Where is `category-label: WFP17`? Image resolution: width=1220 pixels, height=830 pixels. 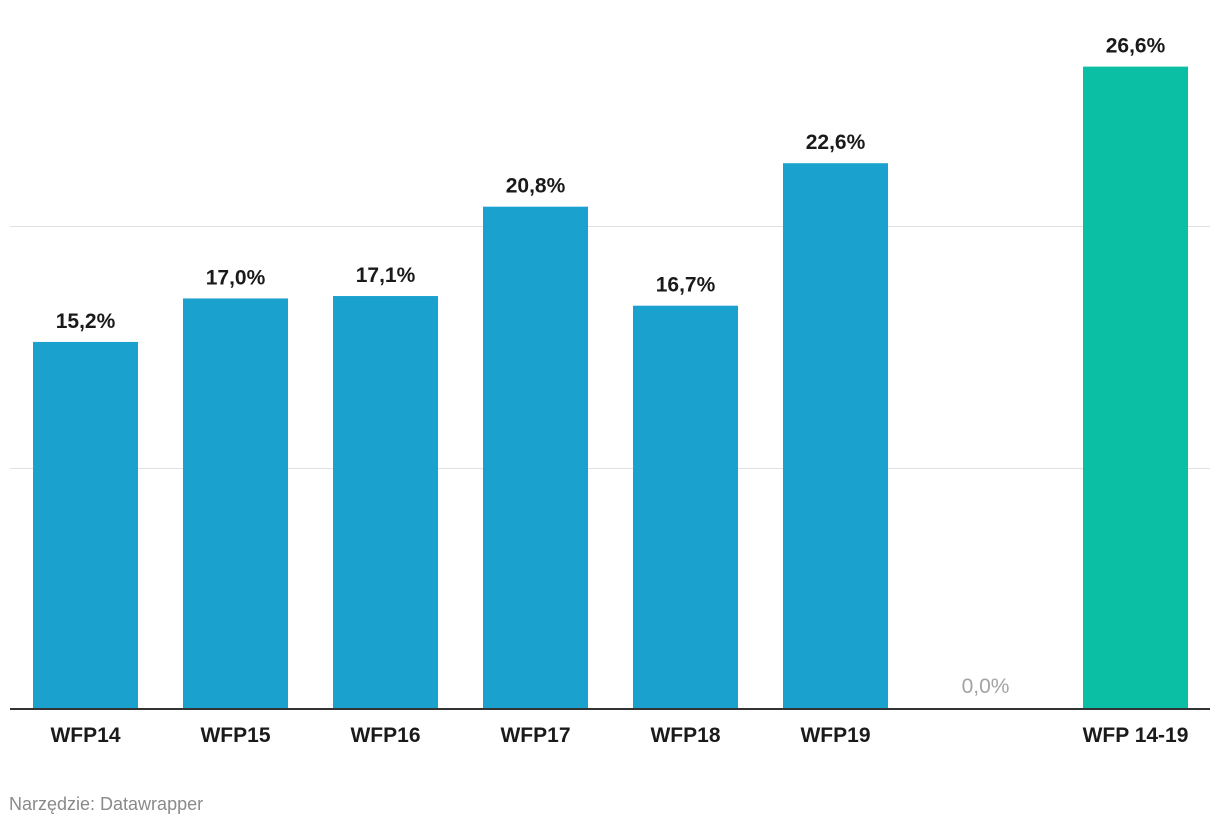 category-label: WFP17 is located at coordinates (535, 735).